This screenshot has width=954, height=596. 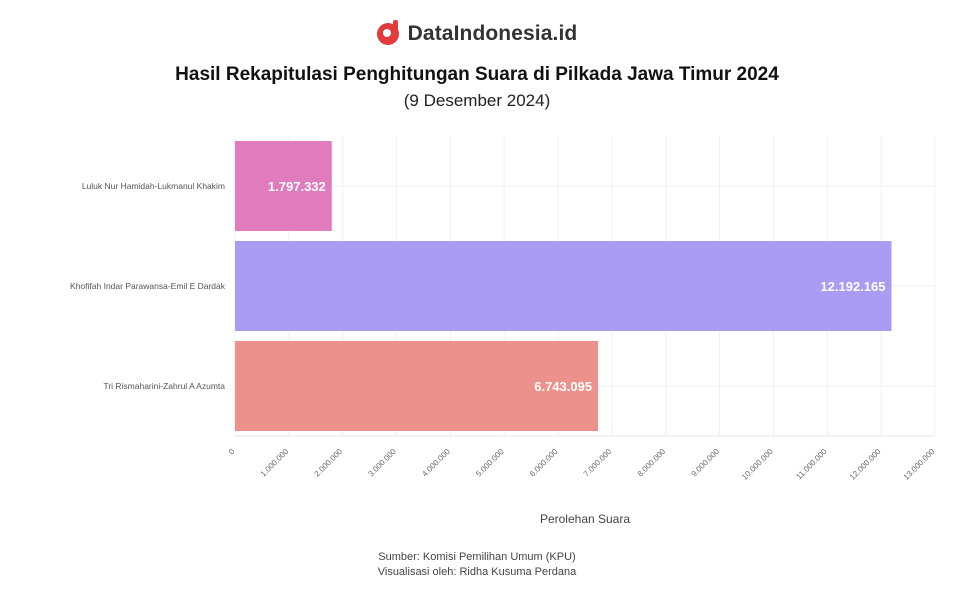 I want to click on category-label: Tri Rismaharini-Zahrul A Azumta, so click(x=164, y=386).